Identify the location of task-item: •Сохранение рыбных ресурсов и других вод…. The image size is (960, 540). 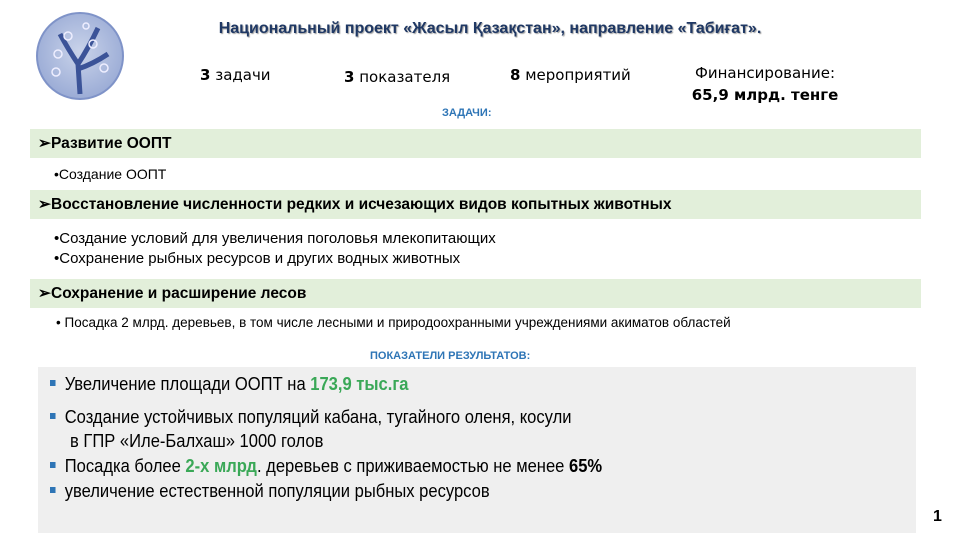
(257, 258).